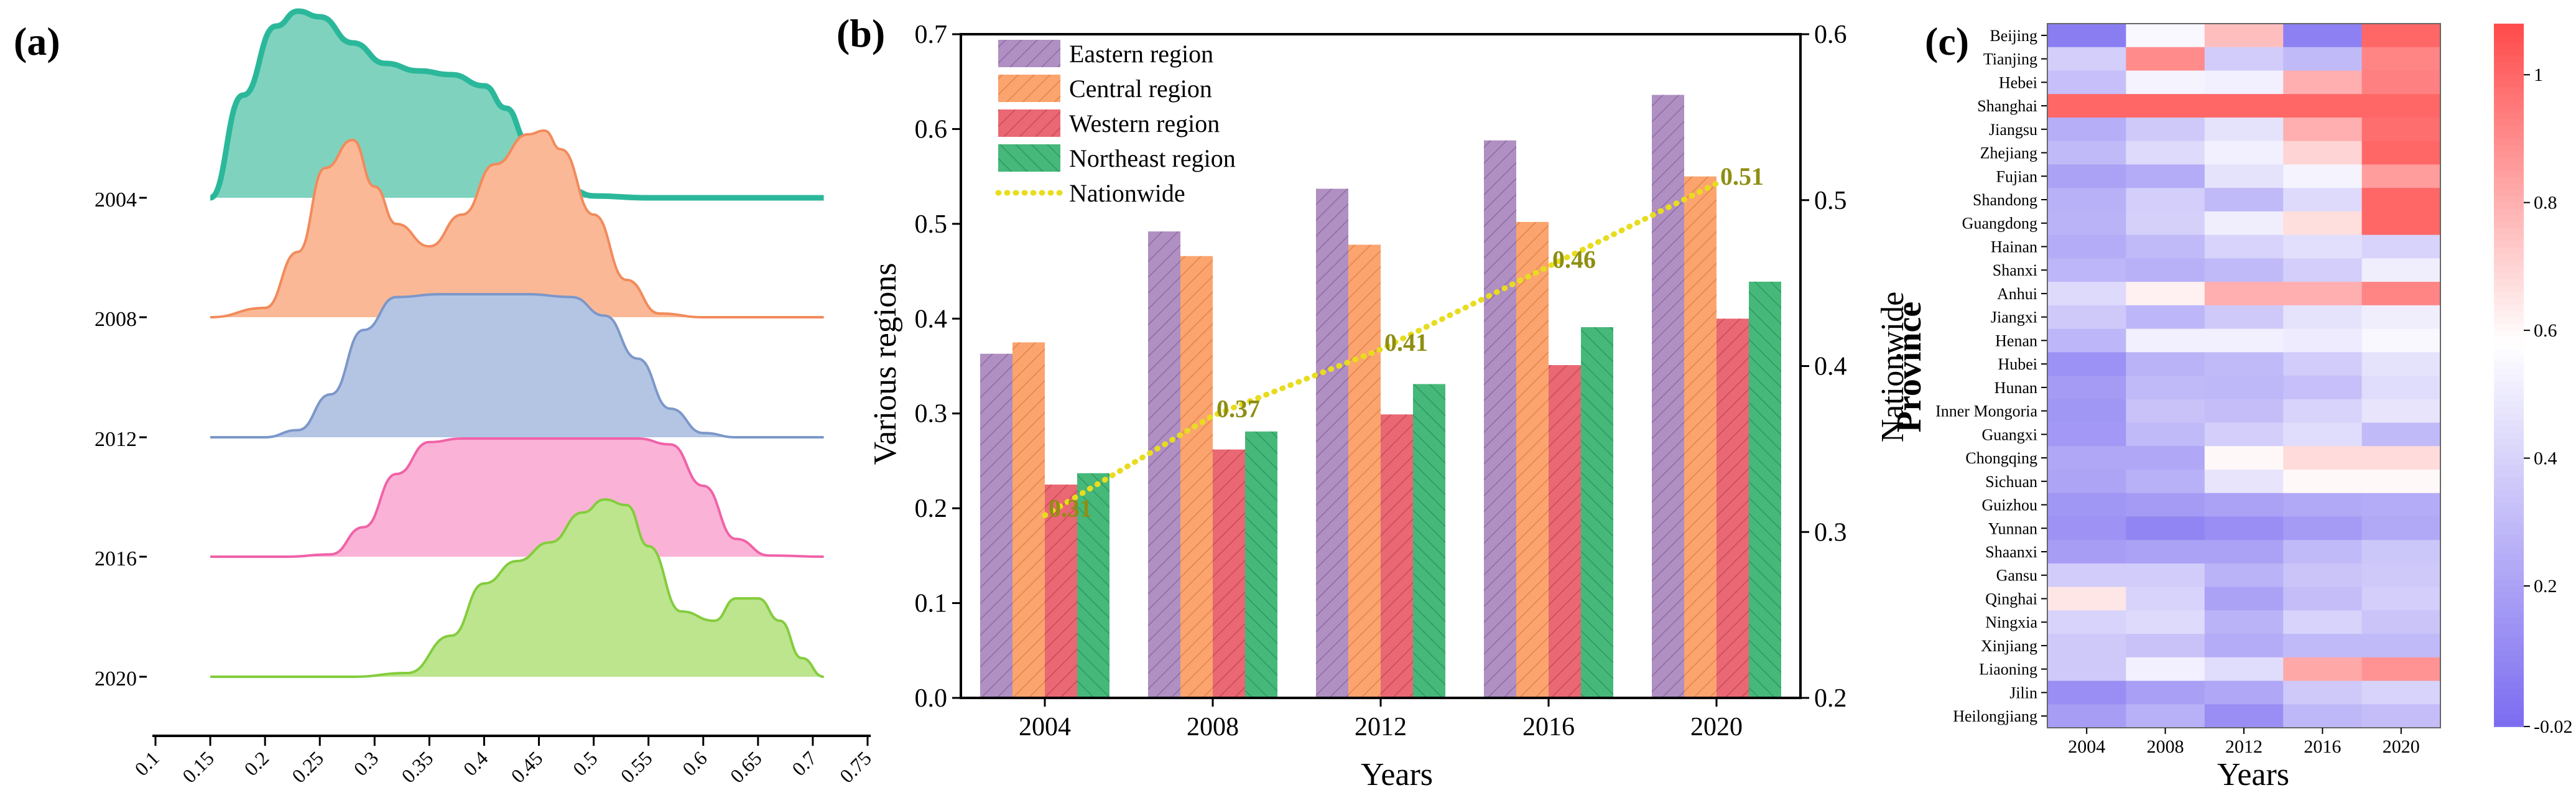  Describe the element at coordinates (2087, 411) in the screenshot. I see `heat-cell-inner-mongoria-2004` at that location.